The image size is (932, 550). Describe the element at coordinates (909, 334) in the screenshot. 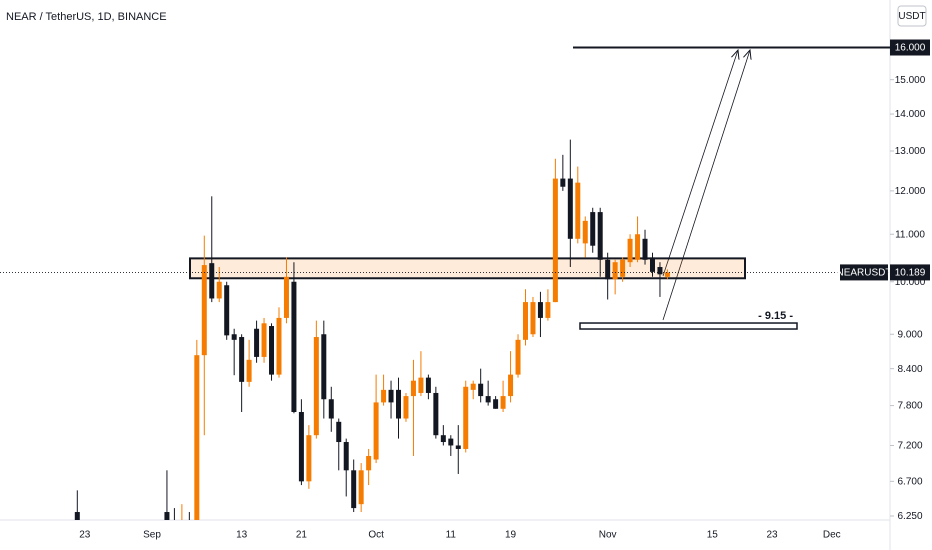

I see `y-tick-label: 9.000` at that location.